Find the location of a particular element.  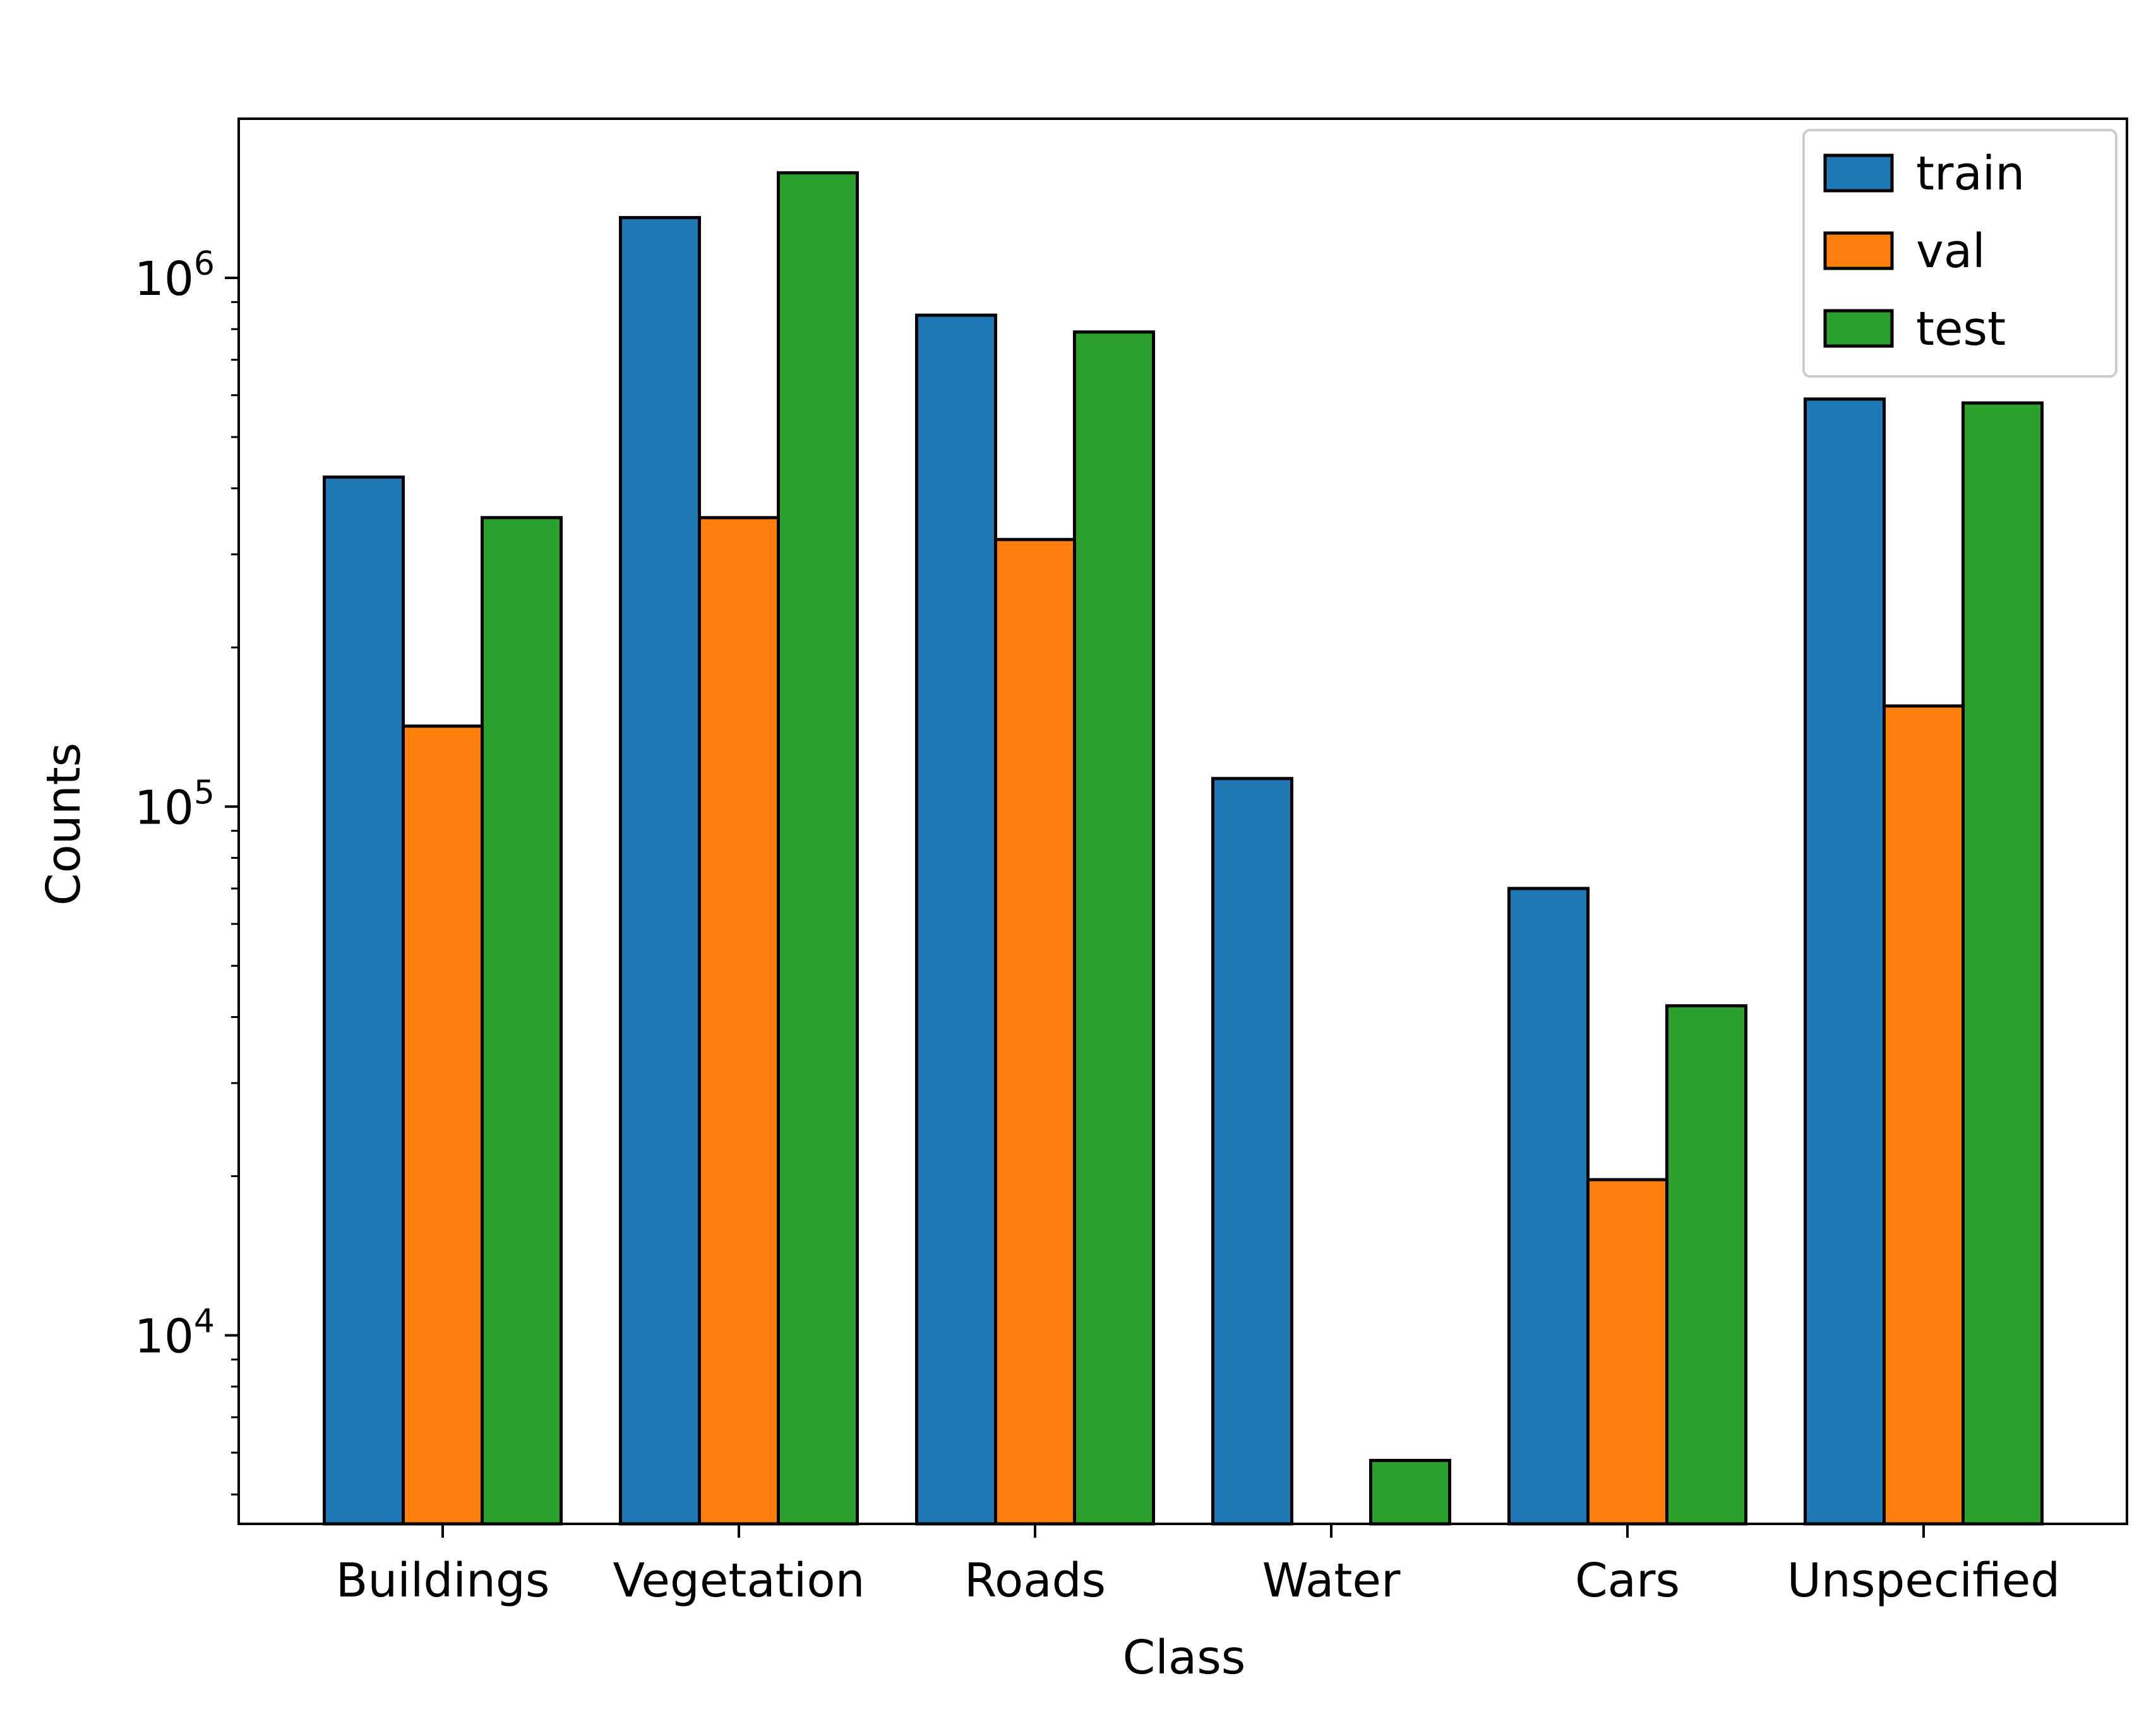

bar-val-roads is located at coordinates (1035, 1031).